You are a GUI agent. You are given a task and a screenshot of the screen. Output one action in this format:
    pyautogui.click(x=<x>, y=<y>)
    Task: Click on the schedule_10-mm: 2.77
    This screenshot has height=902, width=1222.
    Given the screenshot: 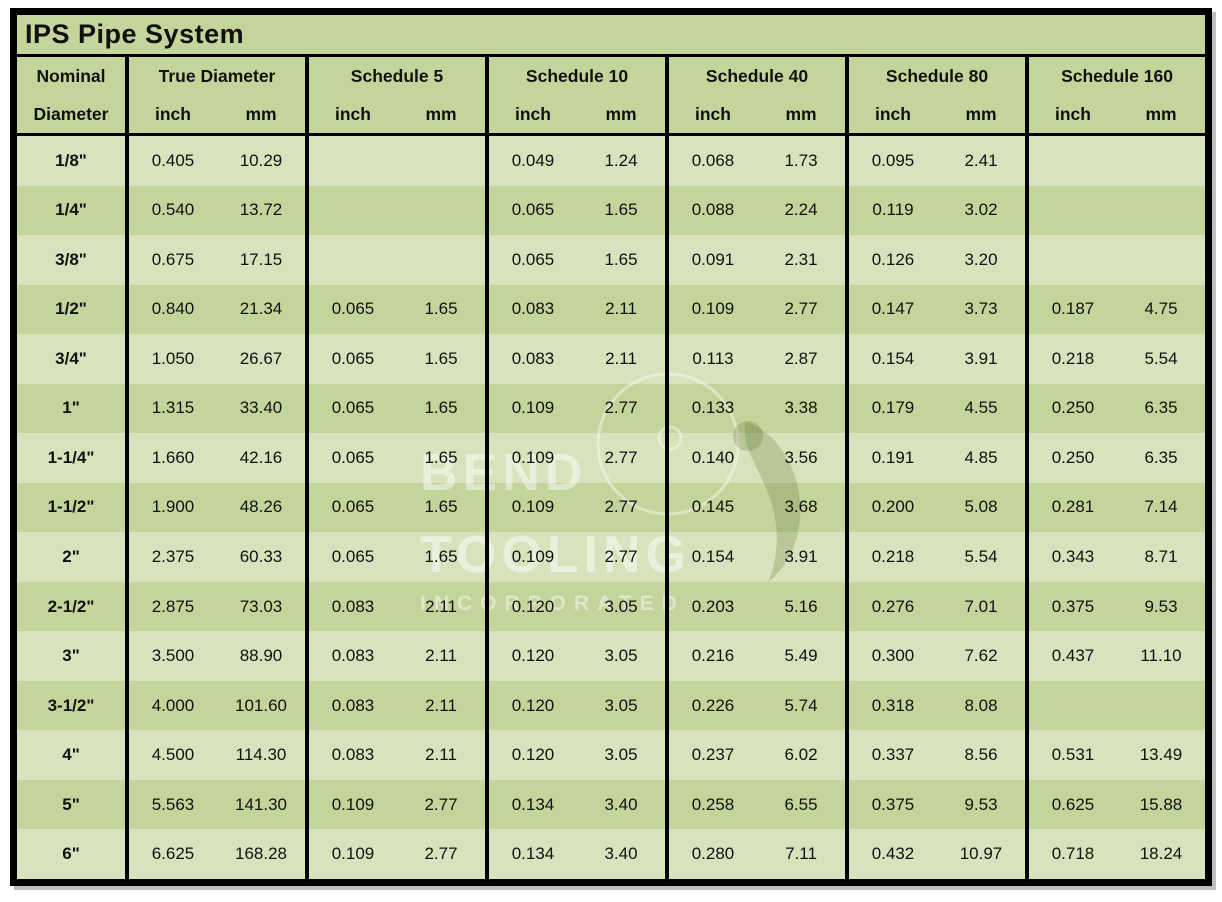 What is the action you would take?
    pyautogui.click(x=621, y=508)
    